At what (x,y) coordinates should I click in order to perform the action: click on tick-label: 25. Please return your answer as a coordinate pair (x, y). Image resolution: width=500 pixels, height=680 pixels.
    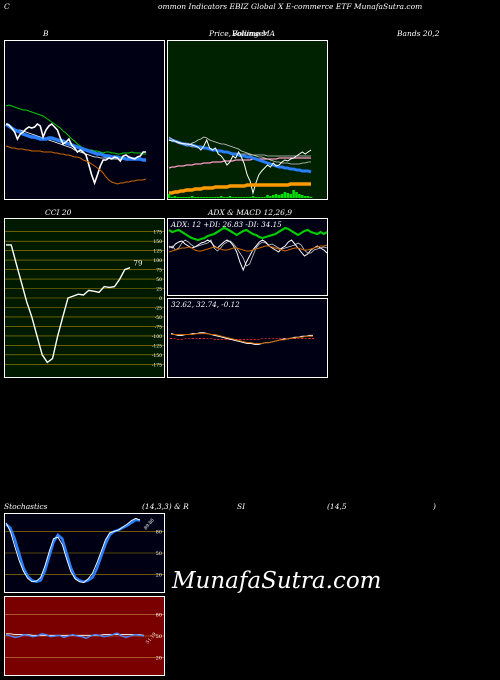
    Looking at the image, I should click on (159, 290).